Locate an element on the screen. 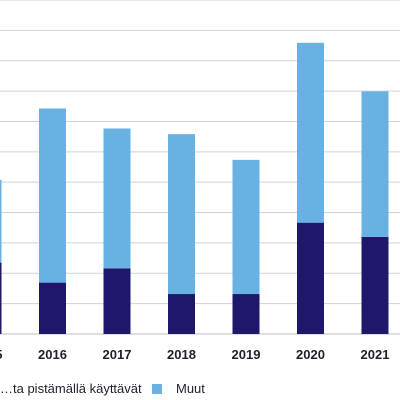 The width and height of the screenshot is (400, 400). legend: …ta pistämällä käyttävät Muut is located at coordinates (200, 389).